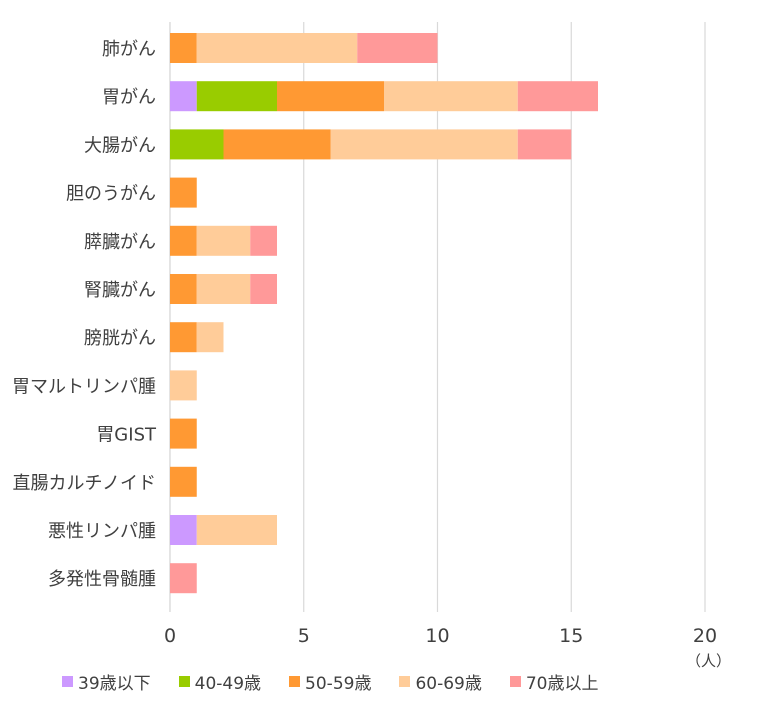 Image resolution: width=760 pixels, height=713 pixels. I want to click on category-label: 胃がん, so click(129, 97).